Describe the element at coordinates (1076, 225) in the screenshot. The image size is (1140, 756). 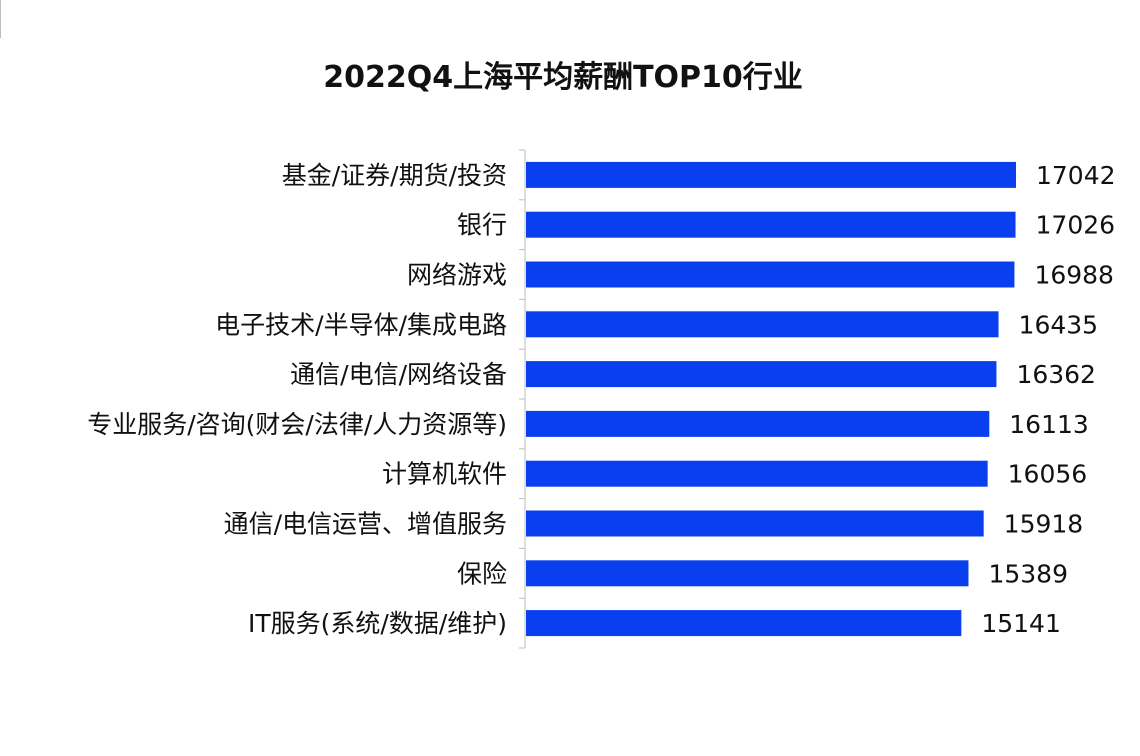
I see `value-label: 17026` at that location.